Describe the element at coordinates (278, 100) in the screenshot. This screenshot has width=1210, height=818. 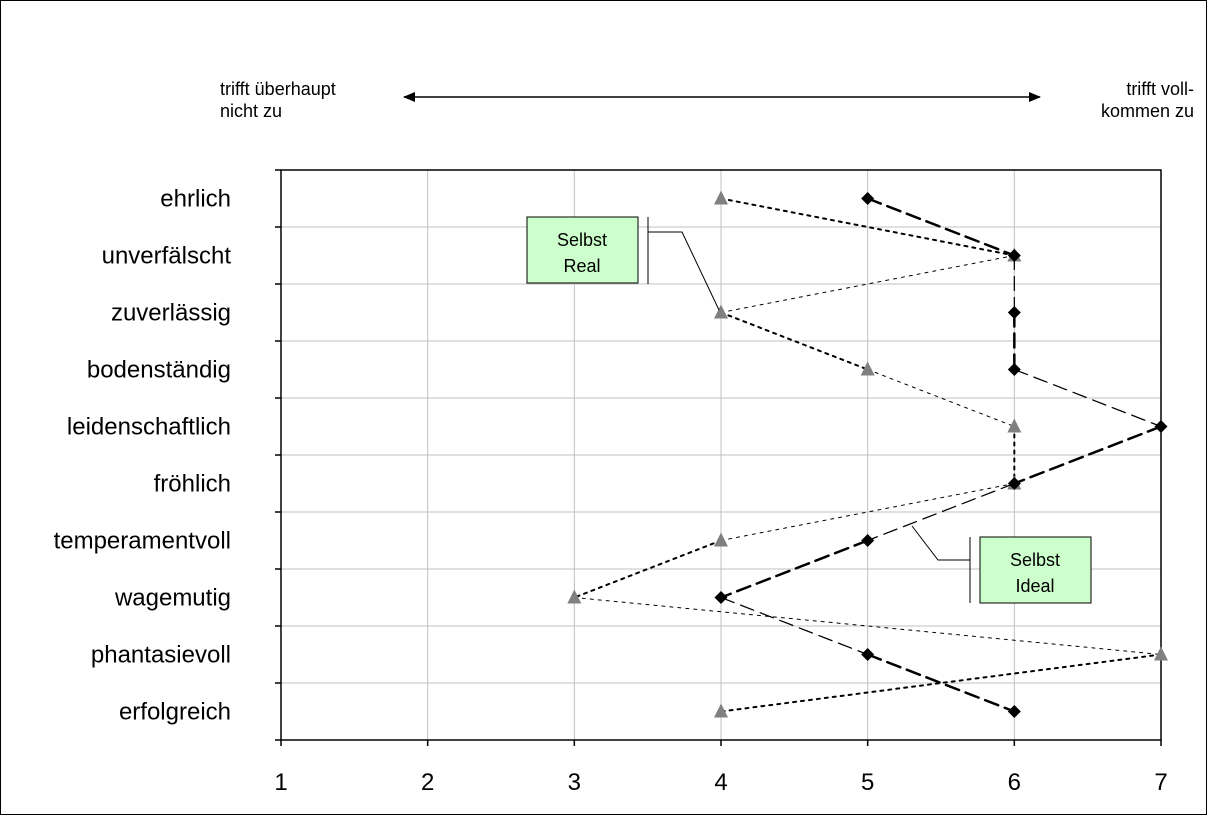
I see `scale-left-label: trifft überhaupt nicht zu` at that location.